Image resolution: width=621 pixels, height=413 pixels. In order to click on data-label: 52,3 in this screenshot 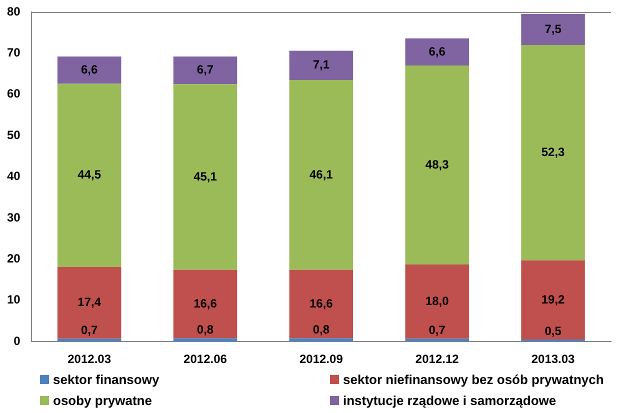, I will do `click(553, 152)`.